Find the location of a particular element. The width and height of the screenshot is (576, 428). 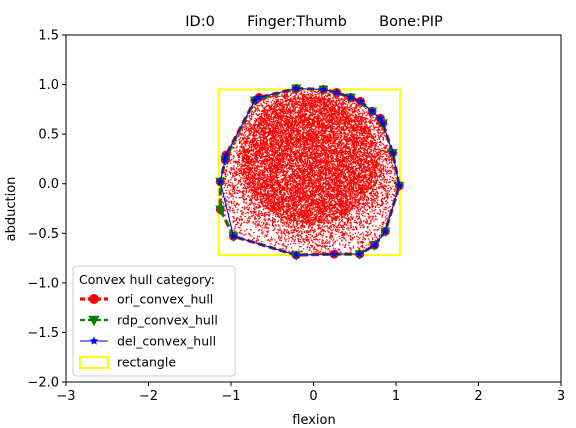

y-tick-label: −0.5 is located at coordinates (43, 234).